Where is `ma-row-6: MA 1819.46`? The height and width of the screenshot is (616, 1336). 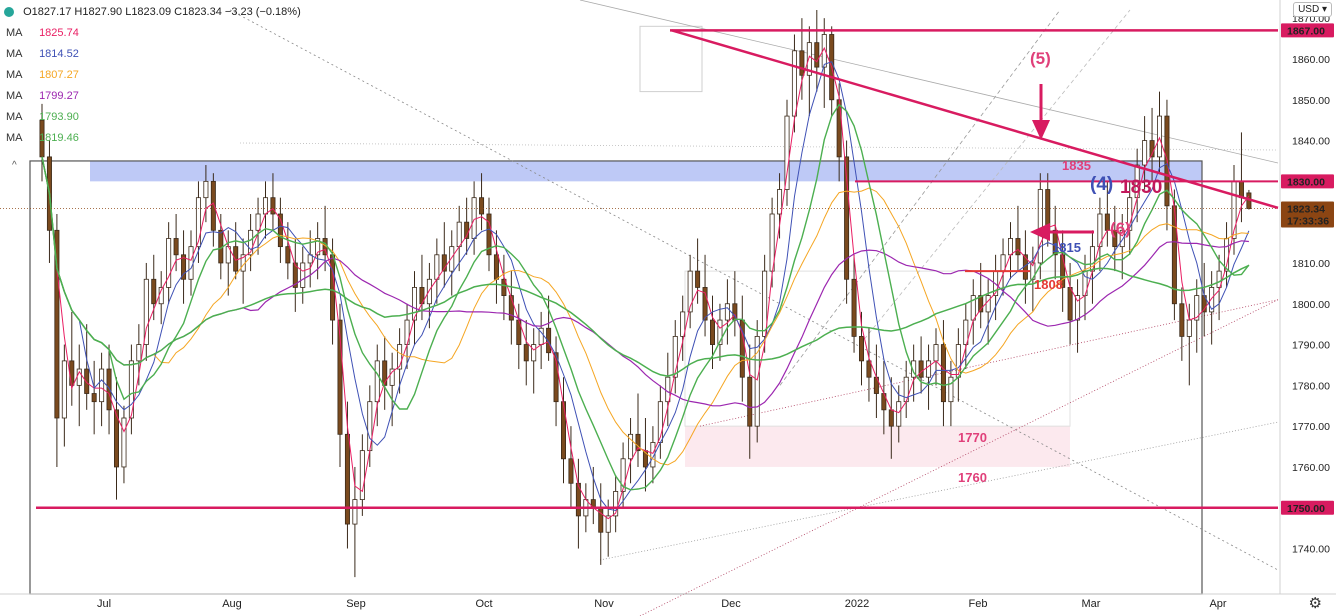
ma-row-6: MA 1819.46 is located at coordinates (152, 138).